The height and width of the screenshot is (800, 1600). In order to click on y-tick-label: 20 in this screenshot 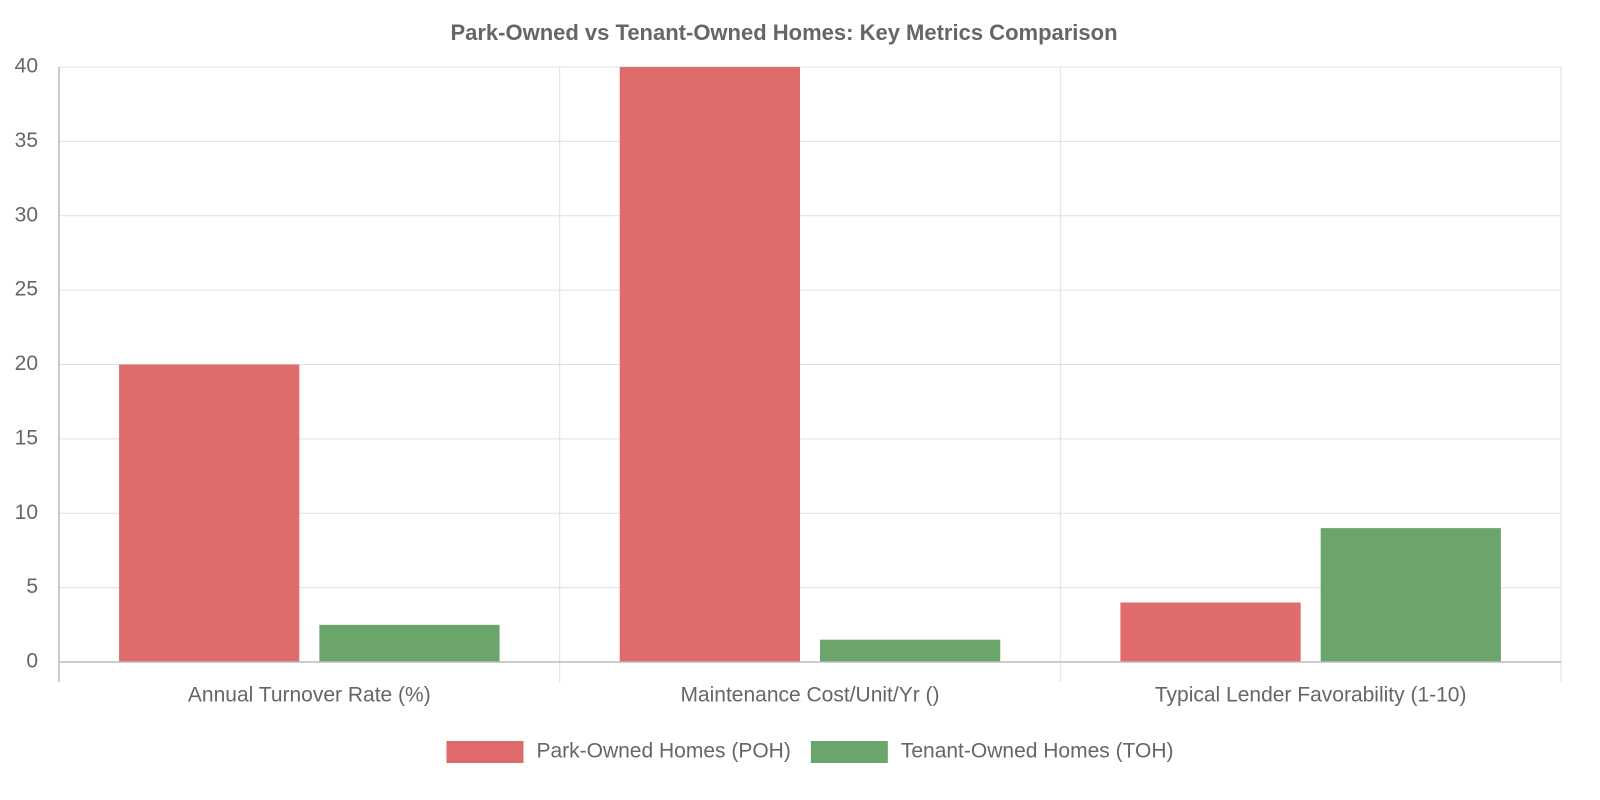, I will do `click(26, 363)`.